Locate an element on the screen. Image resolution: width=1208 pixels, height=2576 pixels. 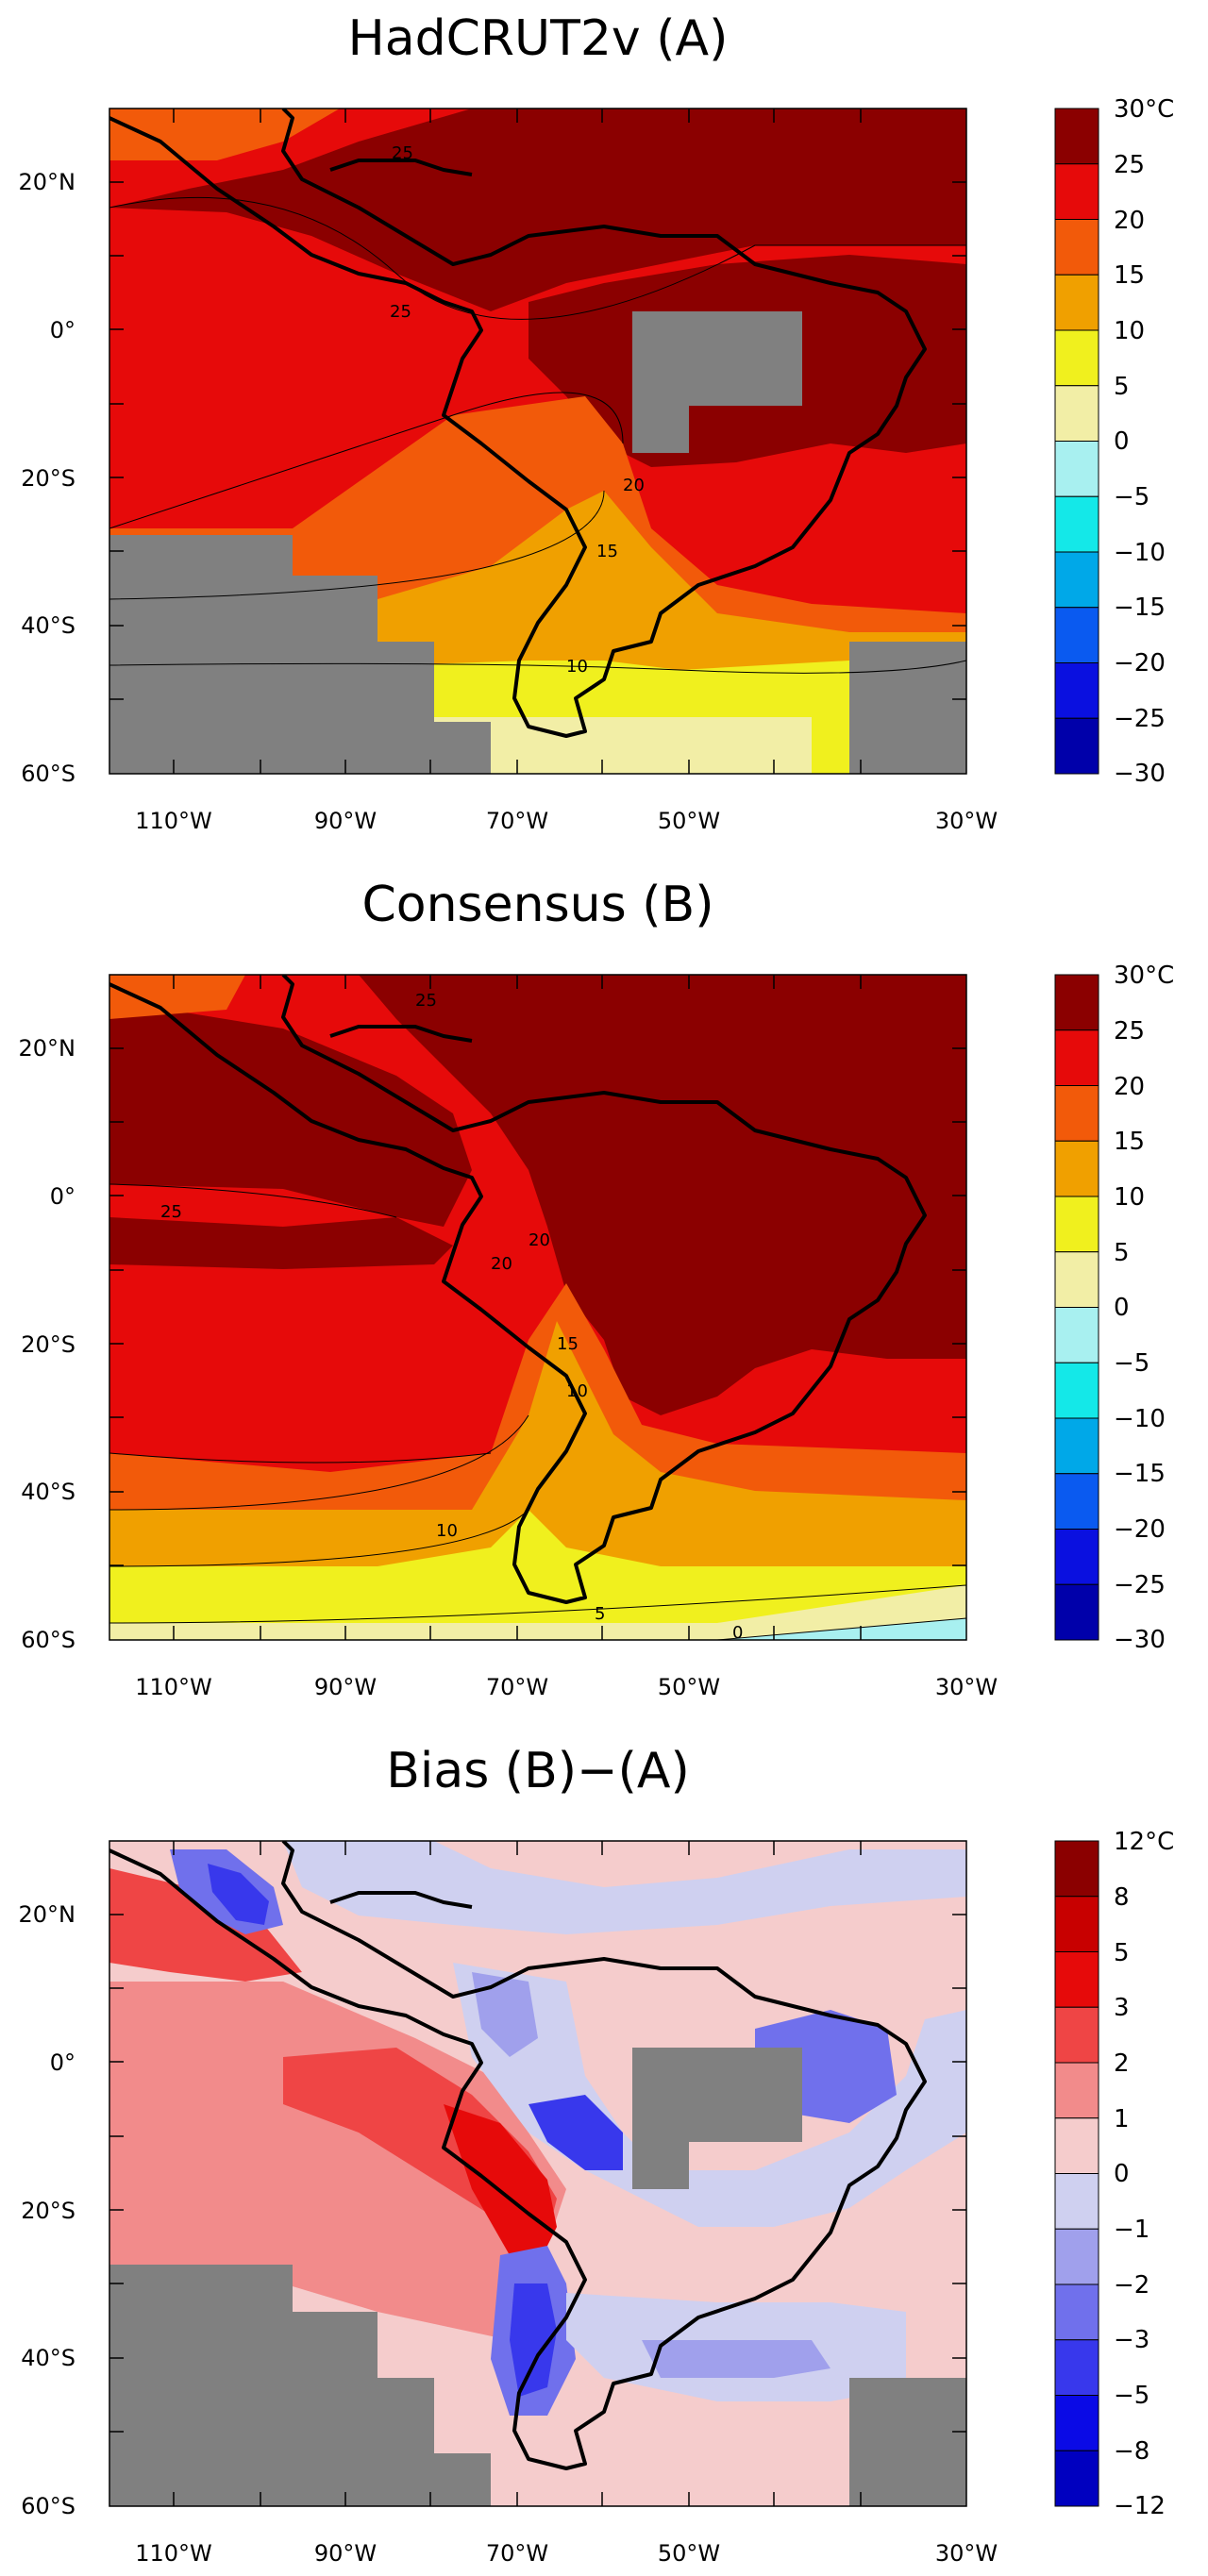
colorbar: 12°C 8 5 3 2 1 0 −1 −2 −3 −5 −8 −12 is located at coordinates (1114, 2174).